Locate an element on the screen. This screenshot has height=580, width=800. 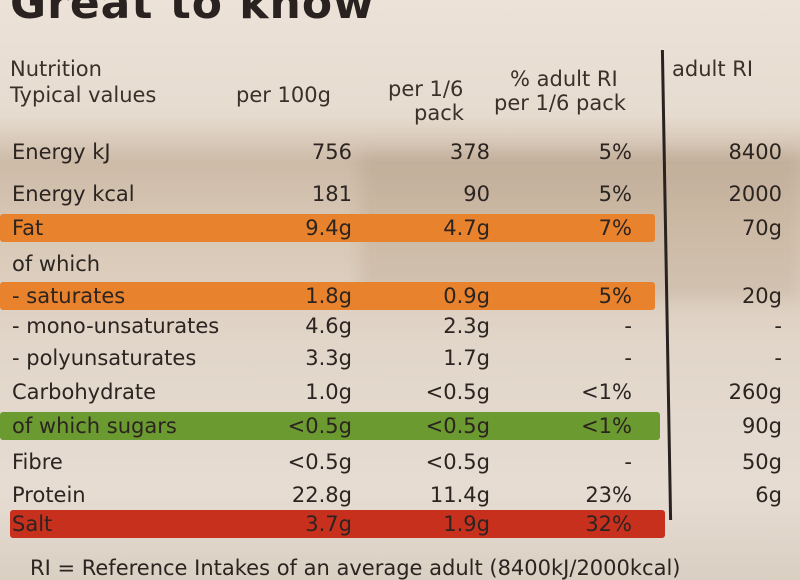
cell-pct: 32% is located at coordinates (608, 524).